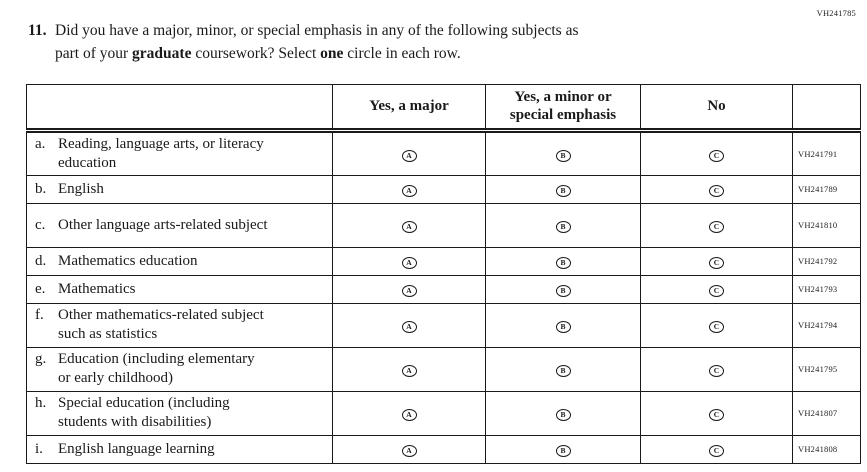 The height and width of the screenshot is (472, 867). I want to click on row-label-cell: e. Mathematics, so click(179, 289).